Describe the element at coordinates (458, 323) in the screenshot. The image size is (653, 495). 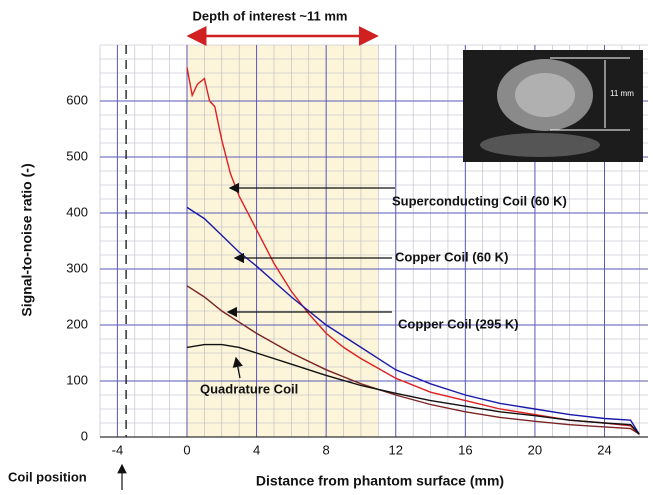
I see `legend-label: Copper Coil (295 K)` at that location.